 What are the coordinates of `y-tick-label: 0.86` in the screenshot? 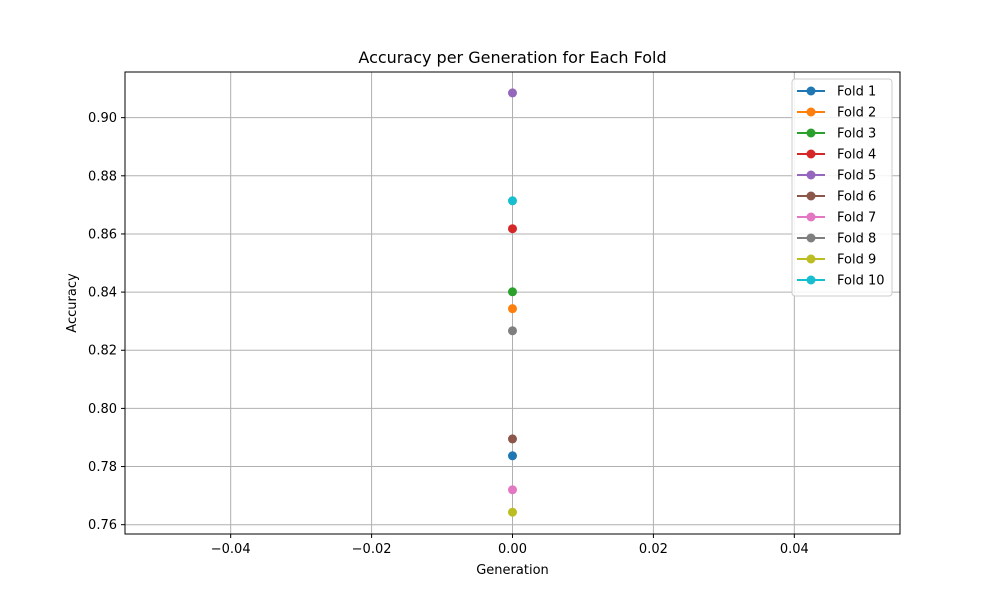 It's located at (102, 234).